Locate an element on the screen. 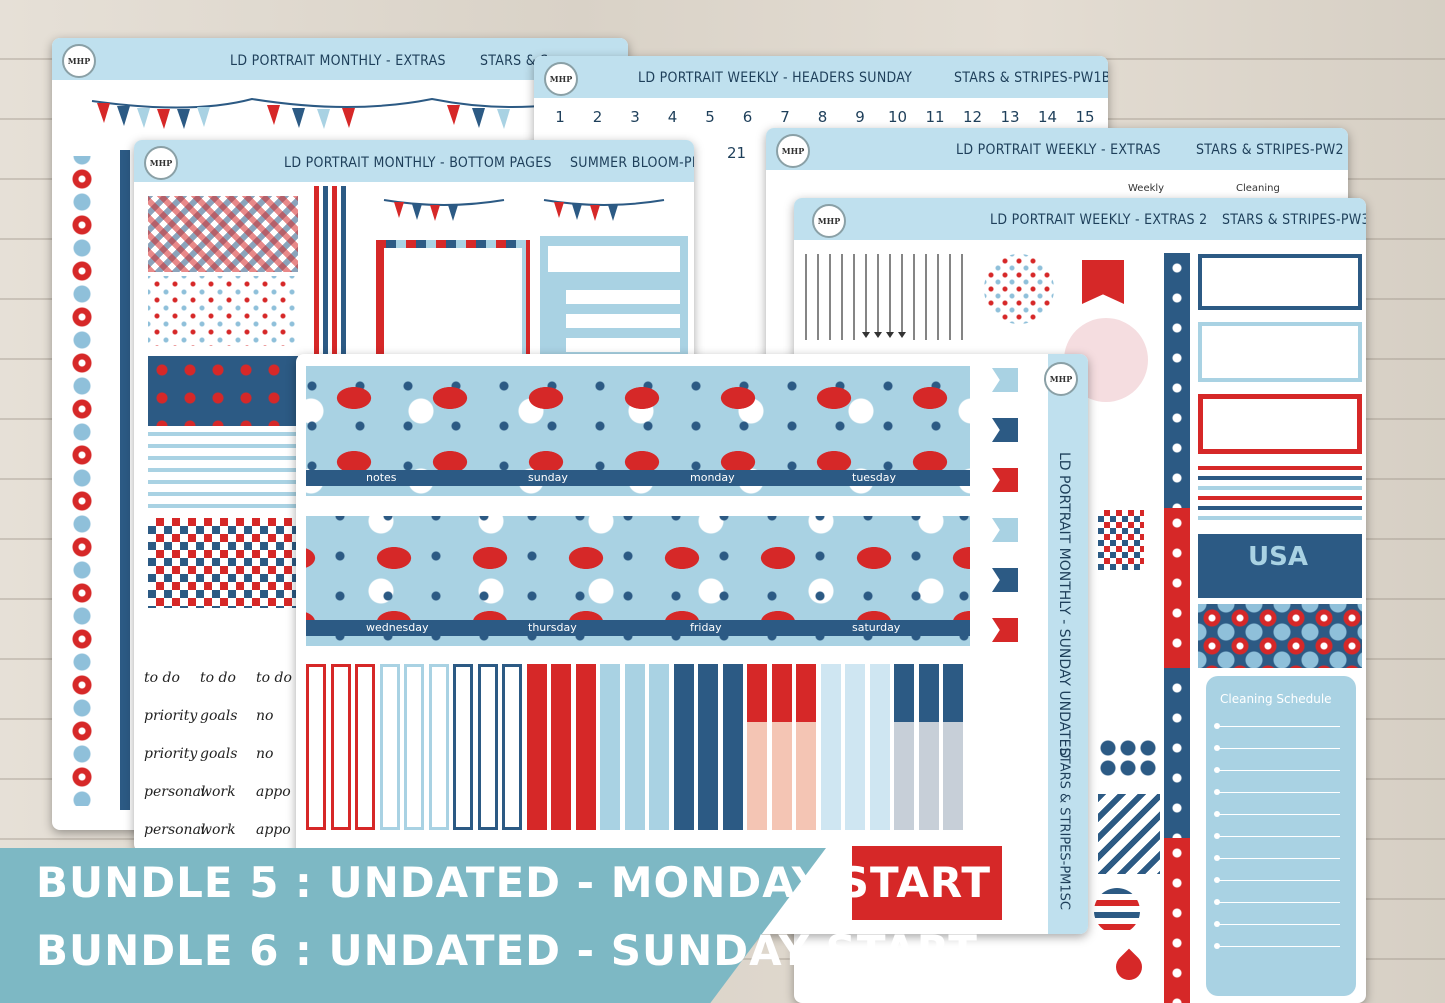  date-number: 2 is located at coordinates (597, 117).